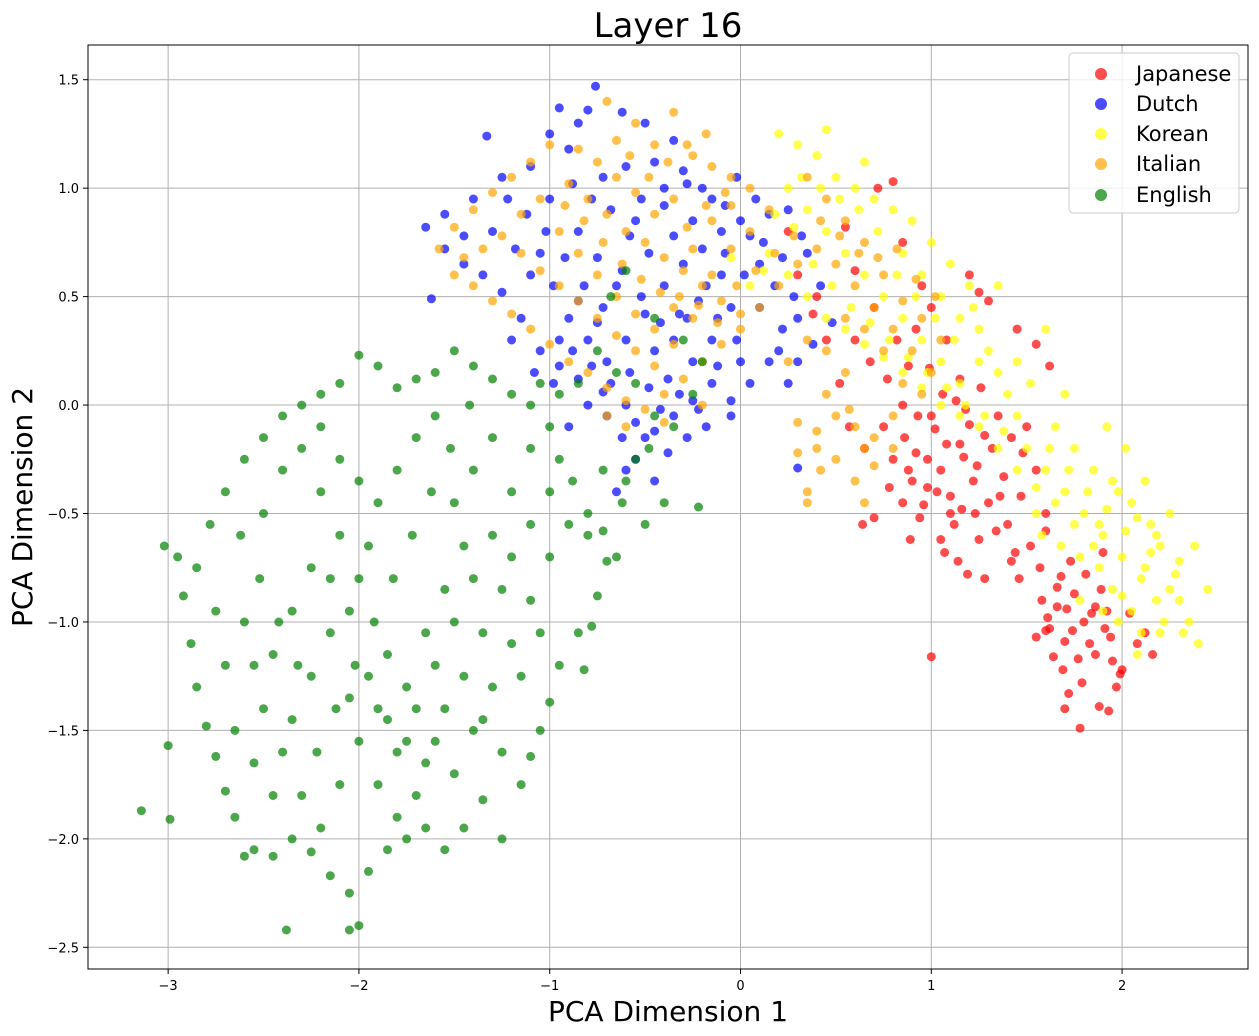  Describe the element at coordinates (63, 731) in the screenshot. I see `y-tick-label: −1.5` at that location.